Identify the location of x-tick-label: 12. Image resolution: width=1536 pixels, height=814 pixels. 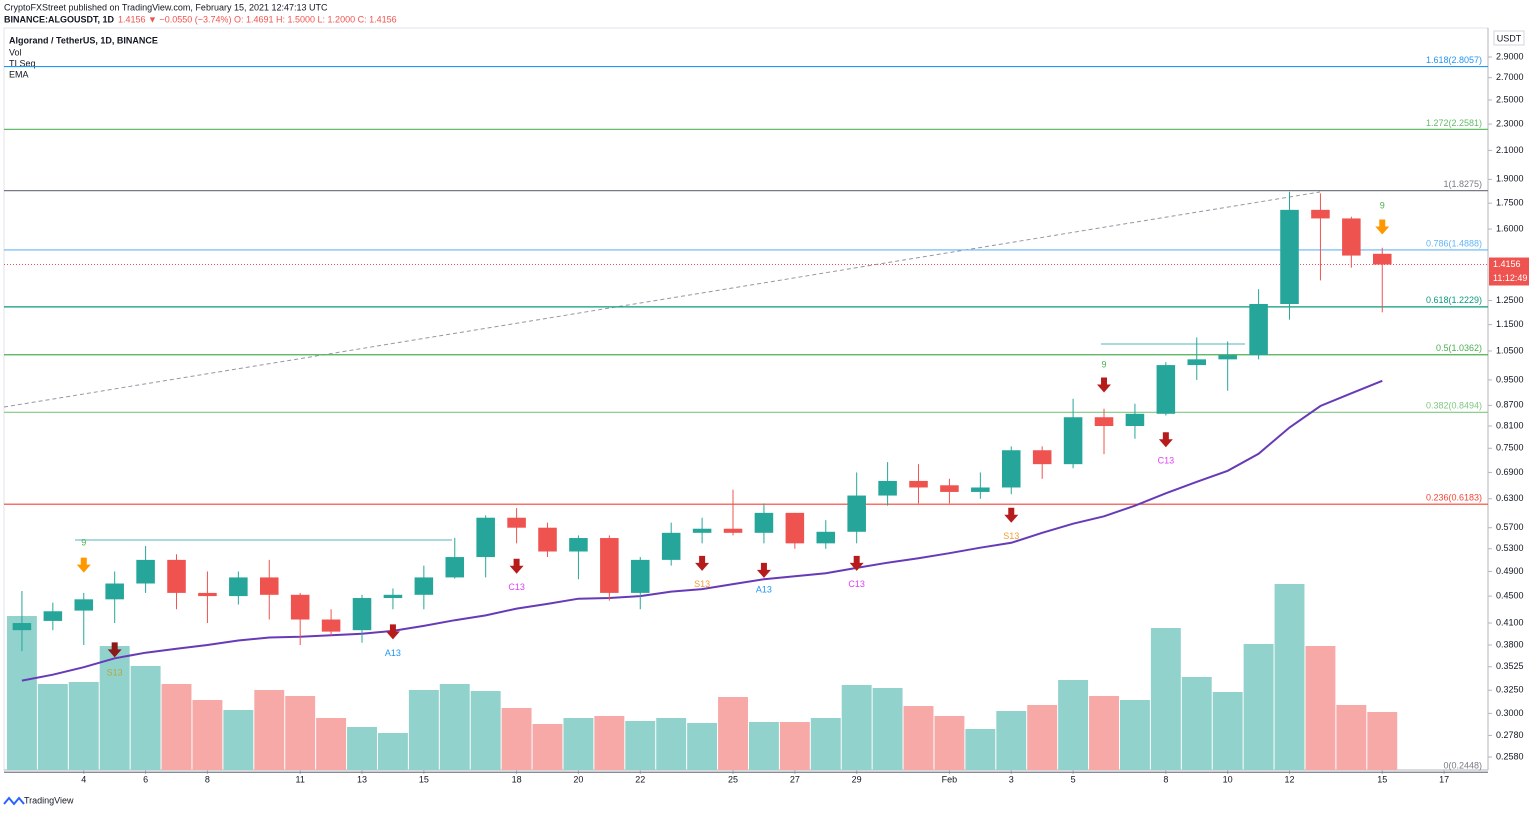
(1290, 779).